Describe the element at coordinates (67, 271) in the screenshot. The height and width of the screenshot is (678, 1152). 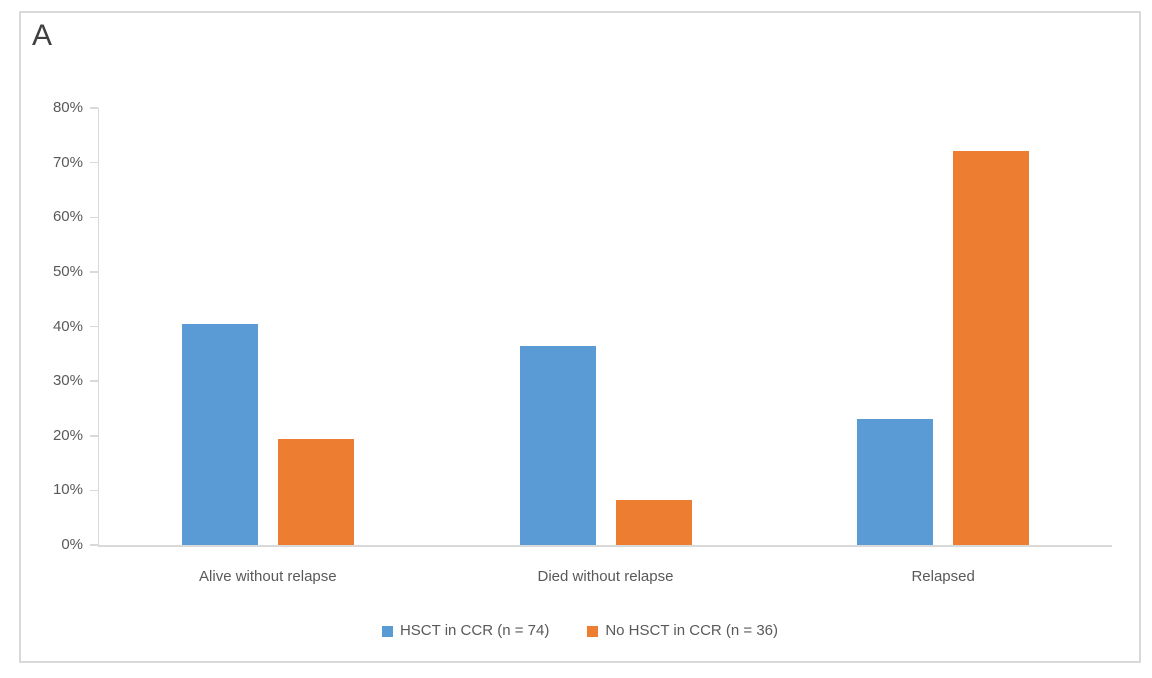
I see `y-tick-label: 50%` at that location.